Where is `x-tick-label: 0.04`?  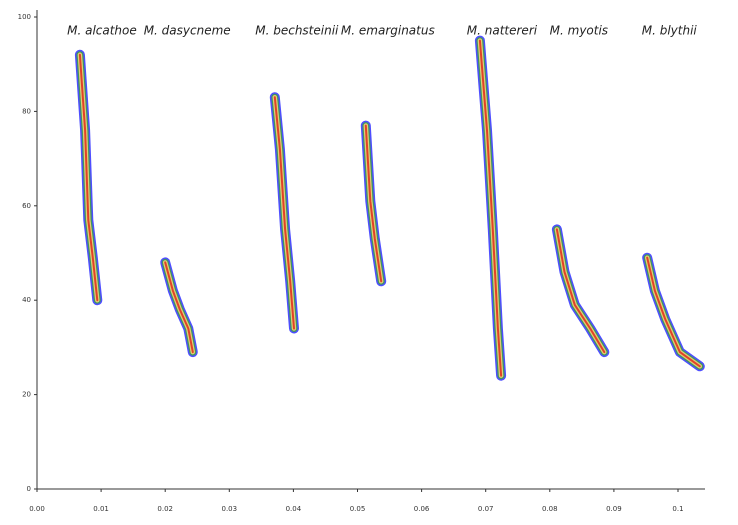 x-tick-label: 0.04 is located at coordinates (294, 509).